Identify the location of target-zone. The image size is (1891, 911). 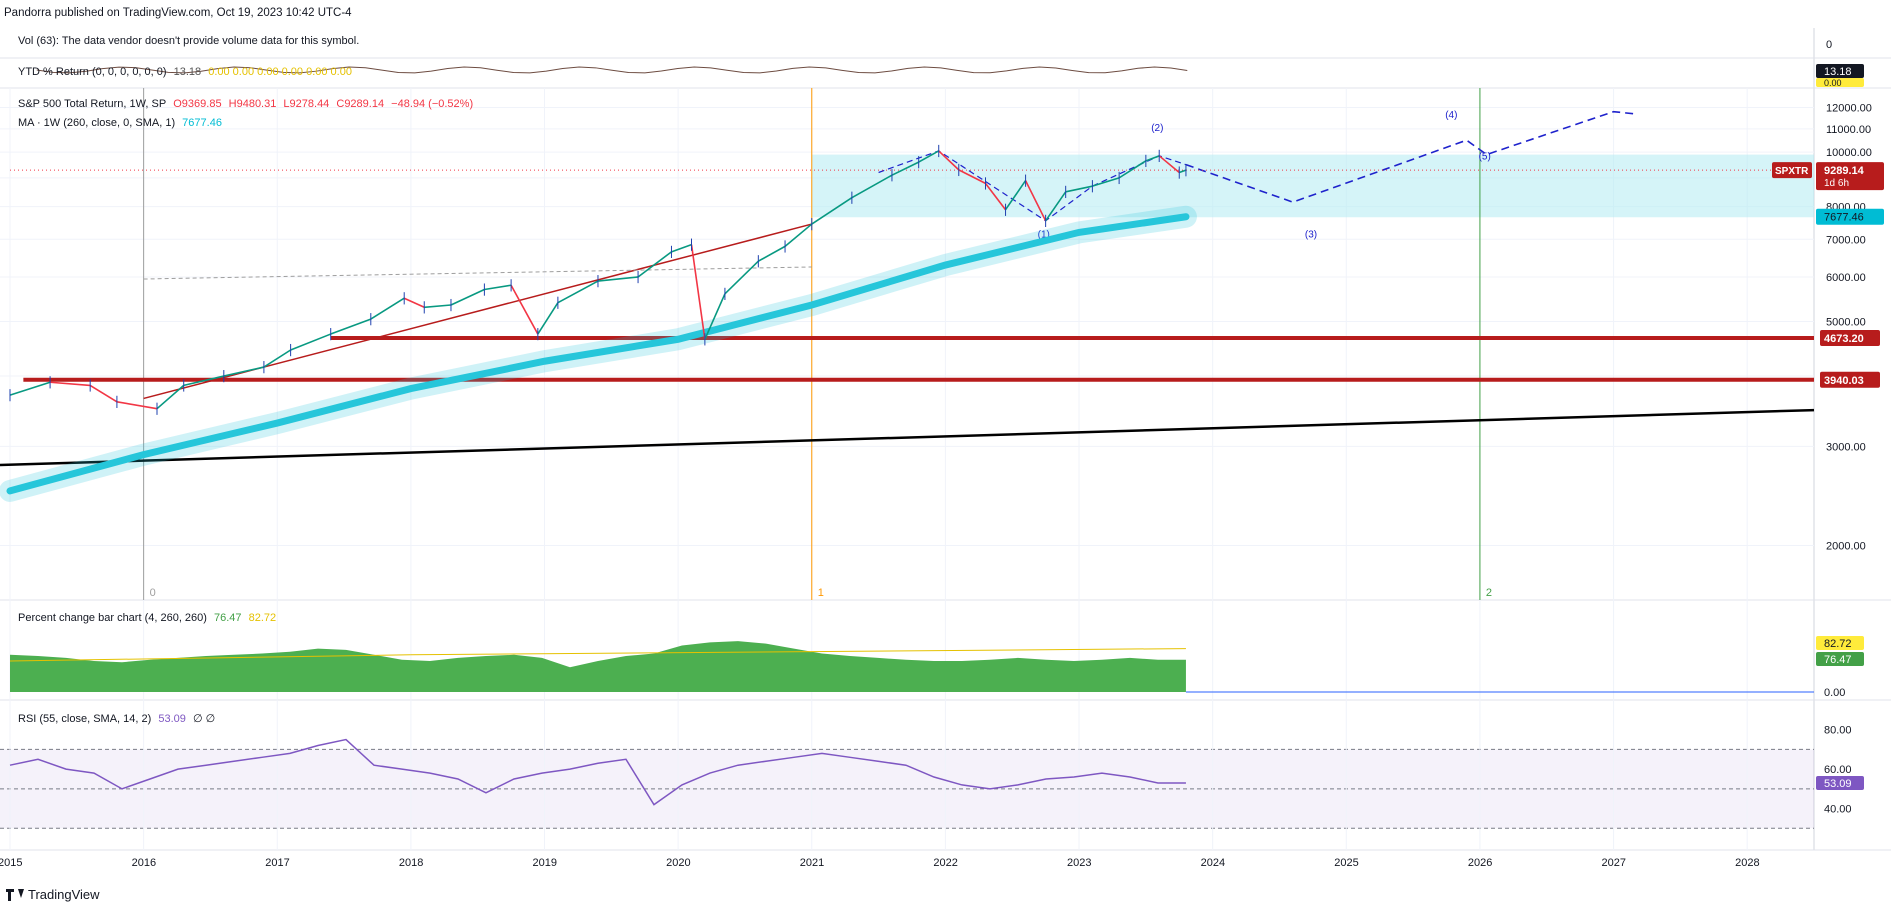
(1312, 186).